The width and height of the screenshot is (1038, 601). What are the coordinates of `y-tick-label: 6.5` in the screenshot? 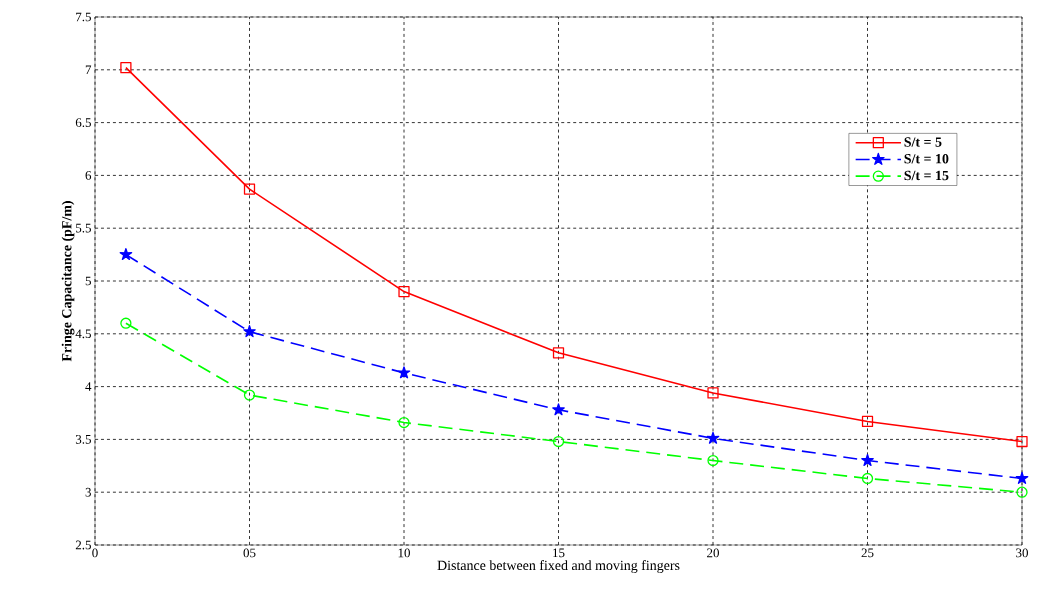 It's located at (83, 122).